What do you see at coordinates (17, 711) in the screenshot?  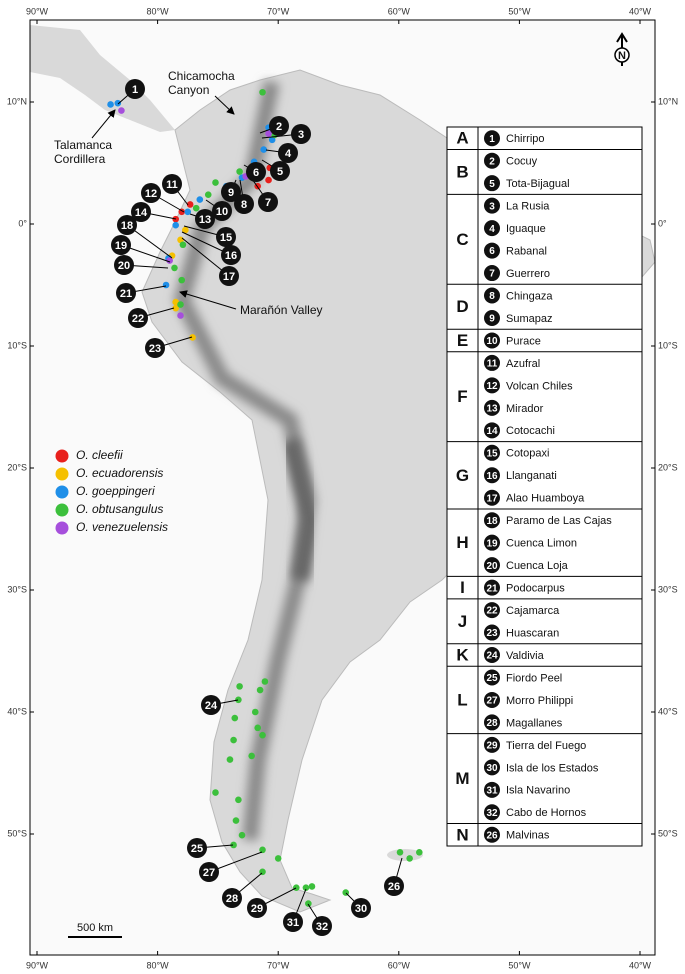 I see `lat-label: 40°S` at bounding box center [17, 711].